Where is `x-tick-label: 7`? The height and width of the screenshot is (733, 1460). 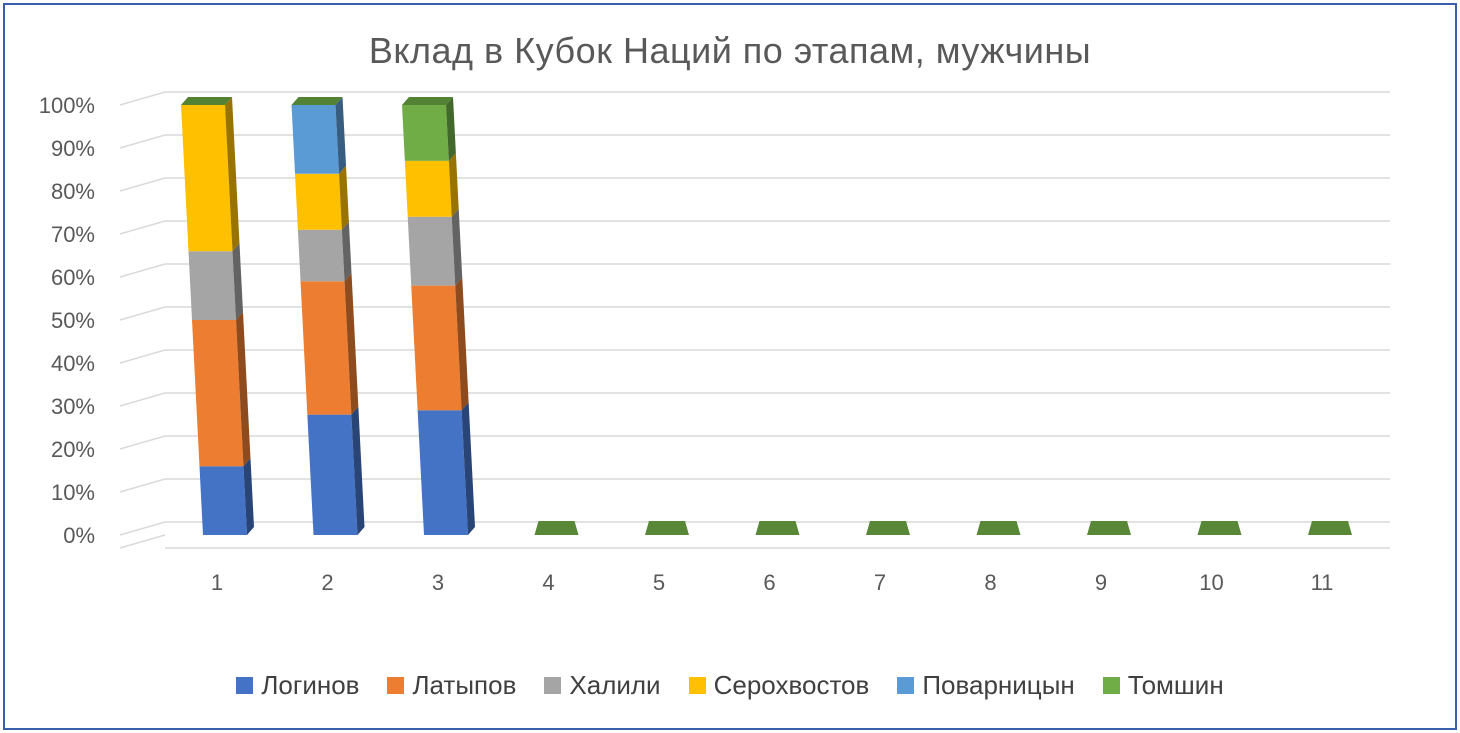
x-tick-label: 7 is located at coordinates (880, 582).